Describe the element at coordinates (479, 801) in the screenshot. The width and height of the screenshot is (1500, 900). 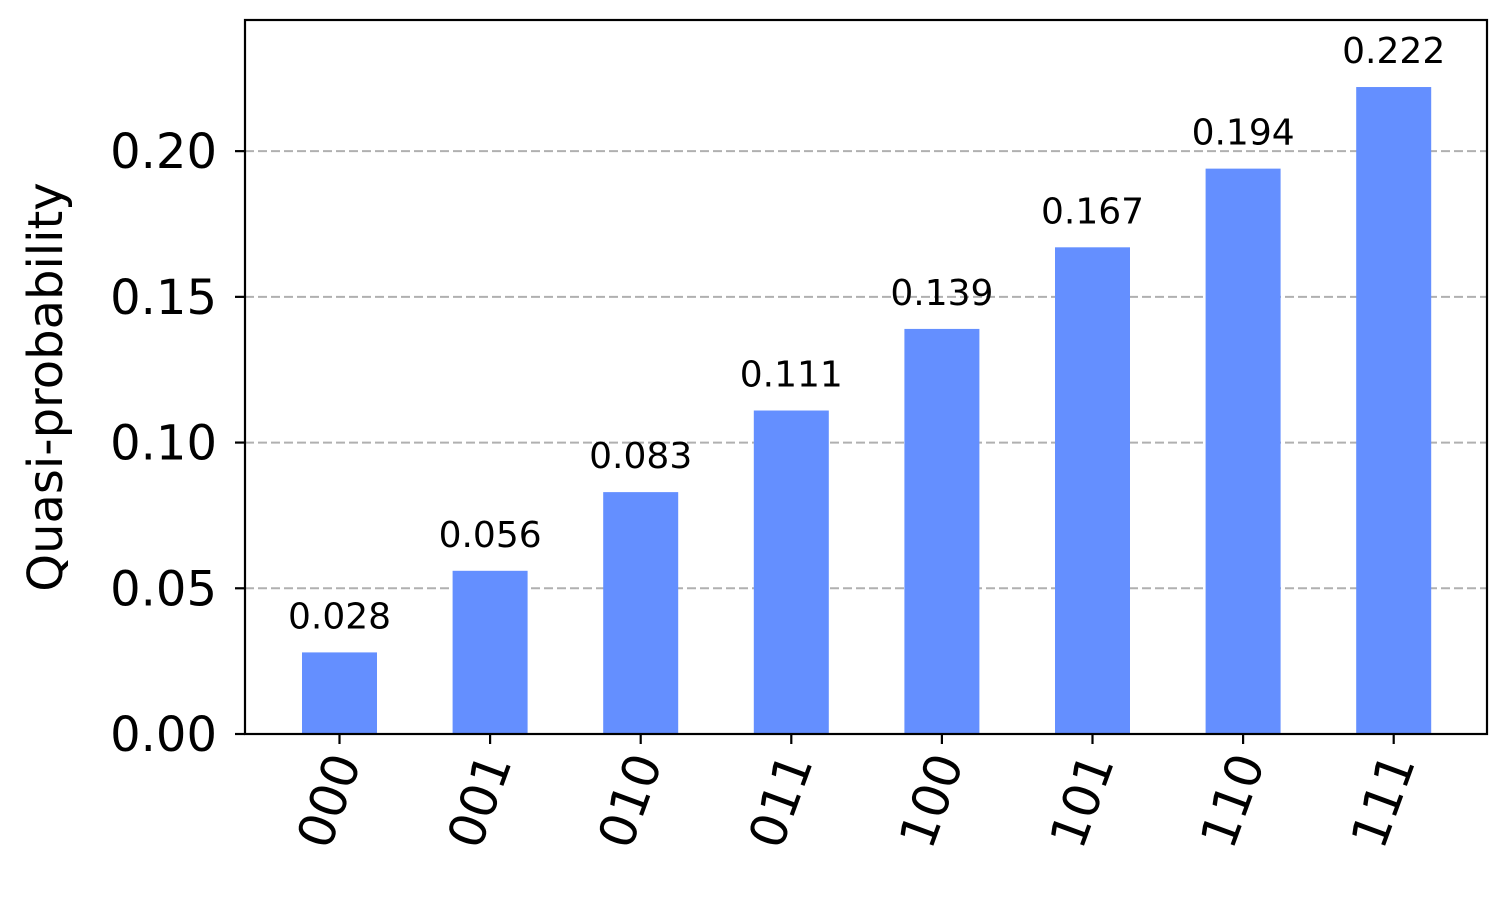
I see `x-tick-label: 001` at that location.